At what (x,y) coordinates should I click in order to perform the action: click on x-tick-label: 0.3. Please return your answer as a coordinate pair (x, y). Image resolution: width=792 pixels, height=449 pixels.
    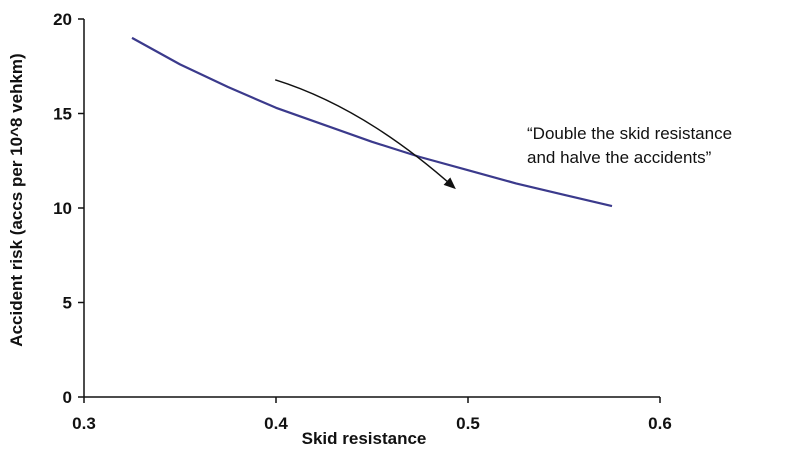
    Looking at the image, I should click on (84, 423).